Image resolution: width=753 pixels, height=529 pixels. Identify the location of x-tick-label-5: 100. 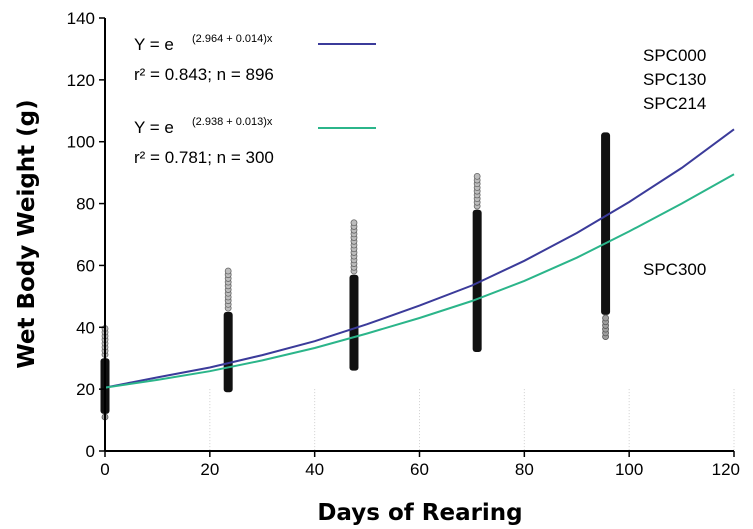
(629, 469).